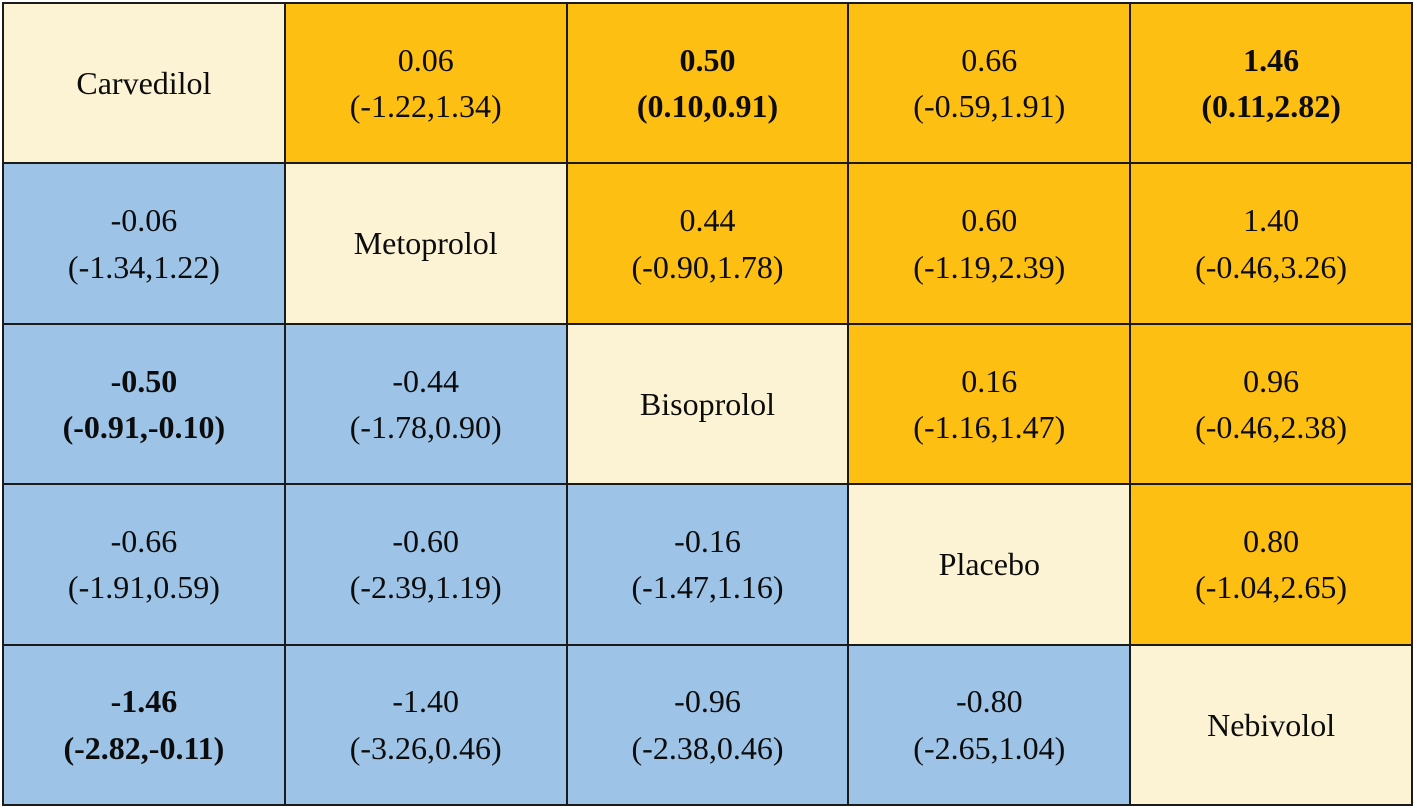 This screenshot has width=1417, height=810. What do you see at coordinates (989, 426) in the screenshot?
I see `confidence-interval: (-1.16,1.47)` at bounding box center [989, 426].